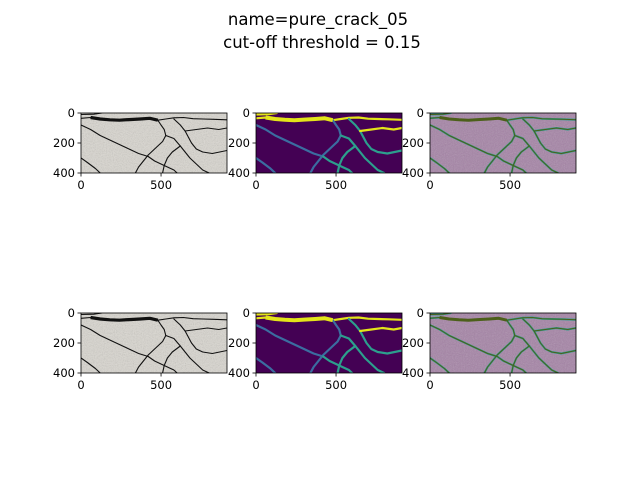  I want to click on panel-r0-c2: 0 500 0 200 400, so click(489, 149).